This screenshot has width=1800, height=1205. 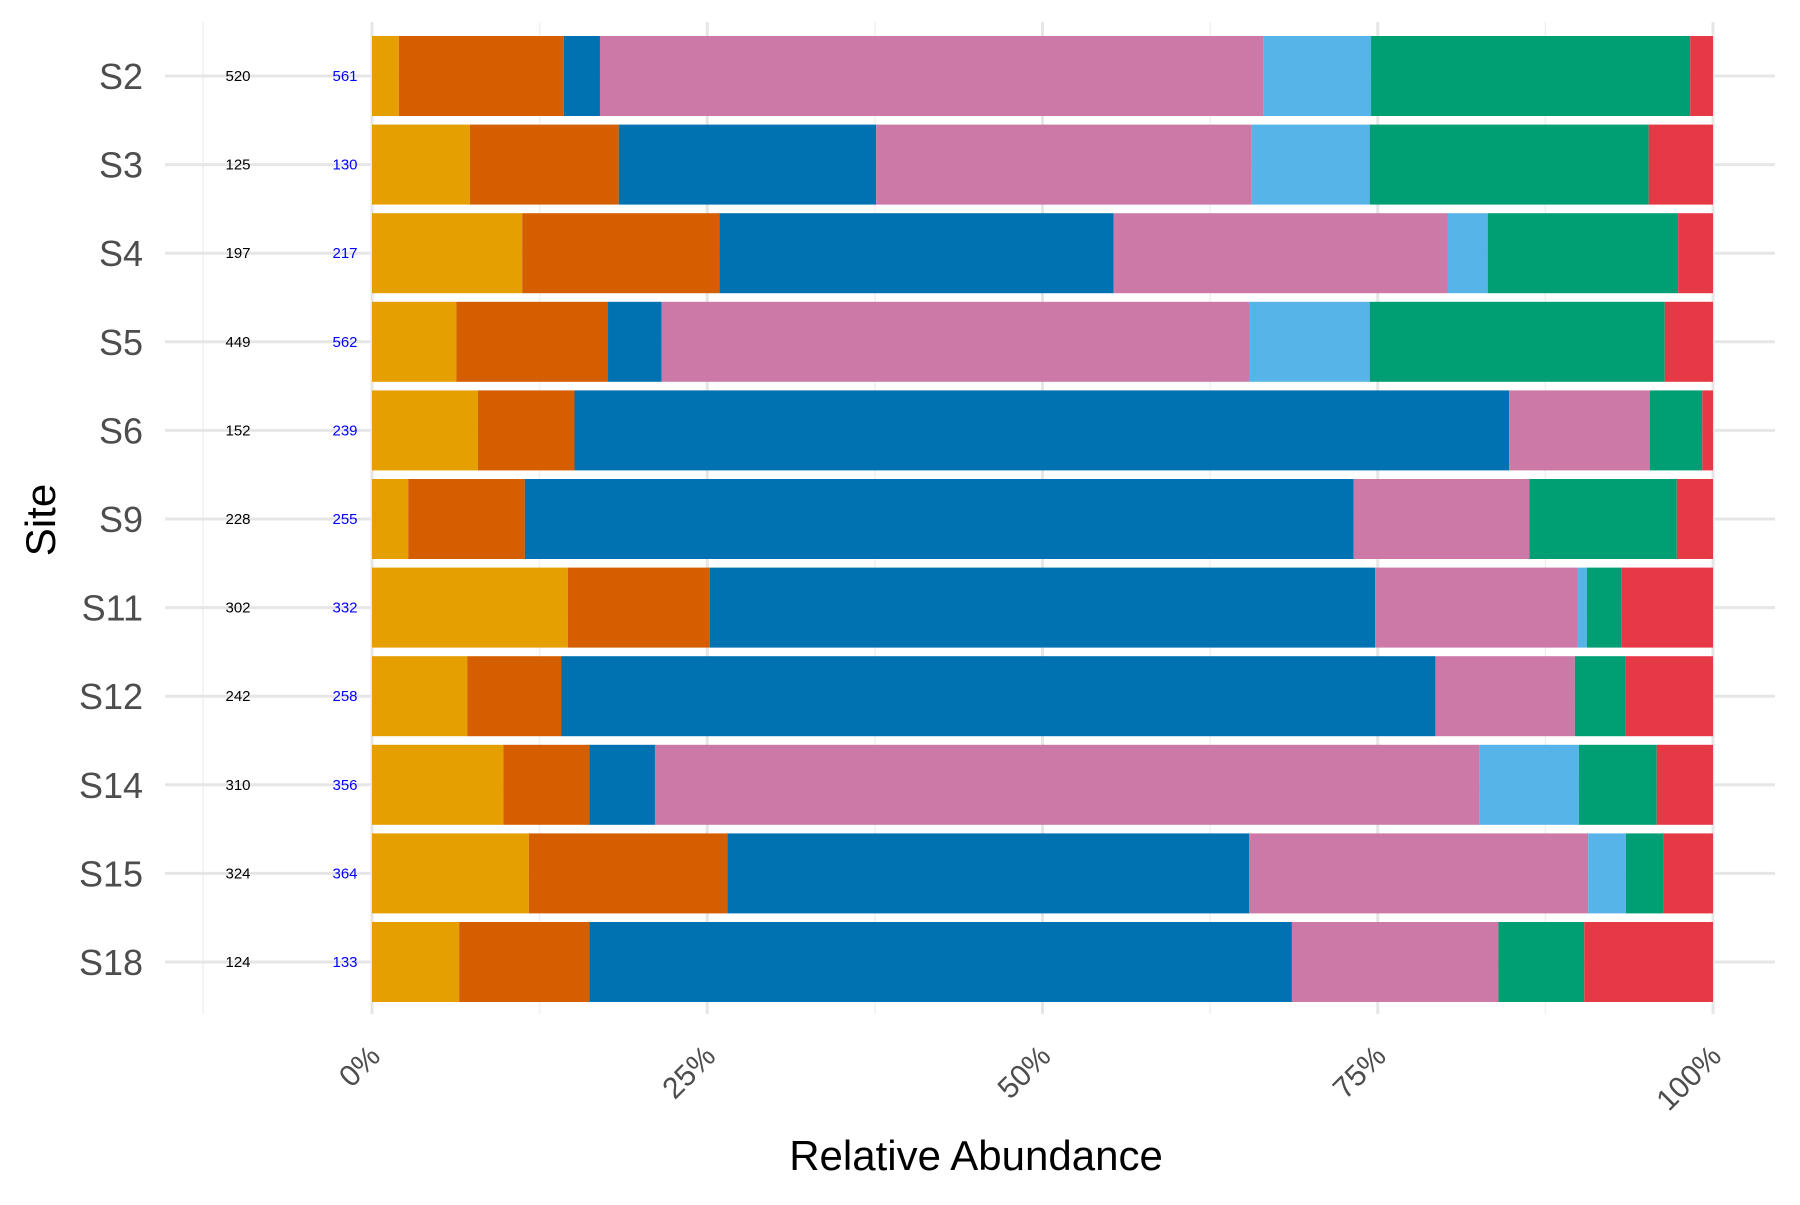 What do you see at coordinates (344, 430) in the screenshot?
I see `count-label-b: 239` at bounding box center [344, 430].